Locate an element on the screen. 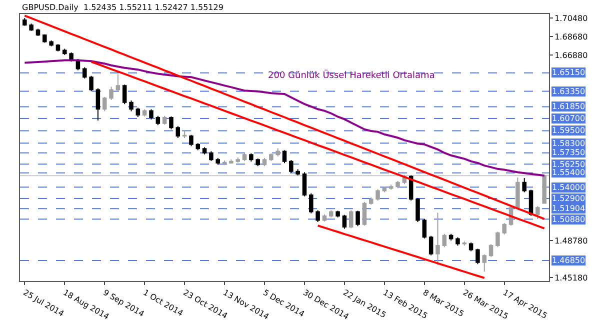 This screenshot has height=333, width=600. ref-line-label: 1.50880 is located at coordinates (569, 219).